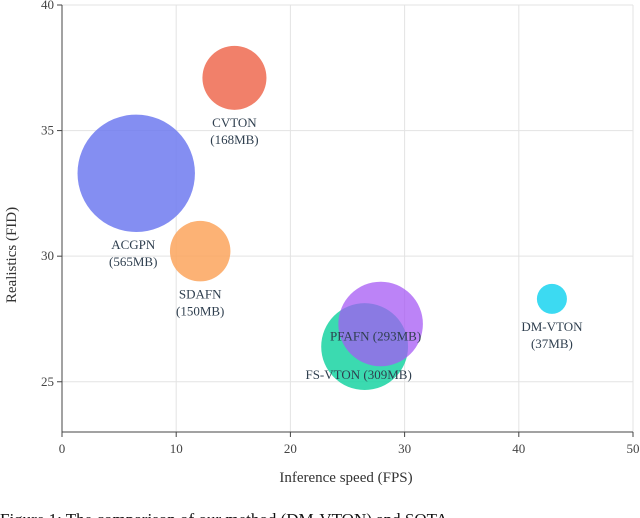 This screenshot has width=640, height=518. Describe the element at coordinates (47, 381) in the screenshot. I see `y-tick-label: 25` at that location.